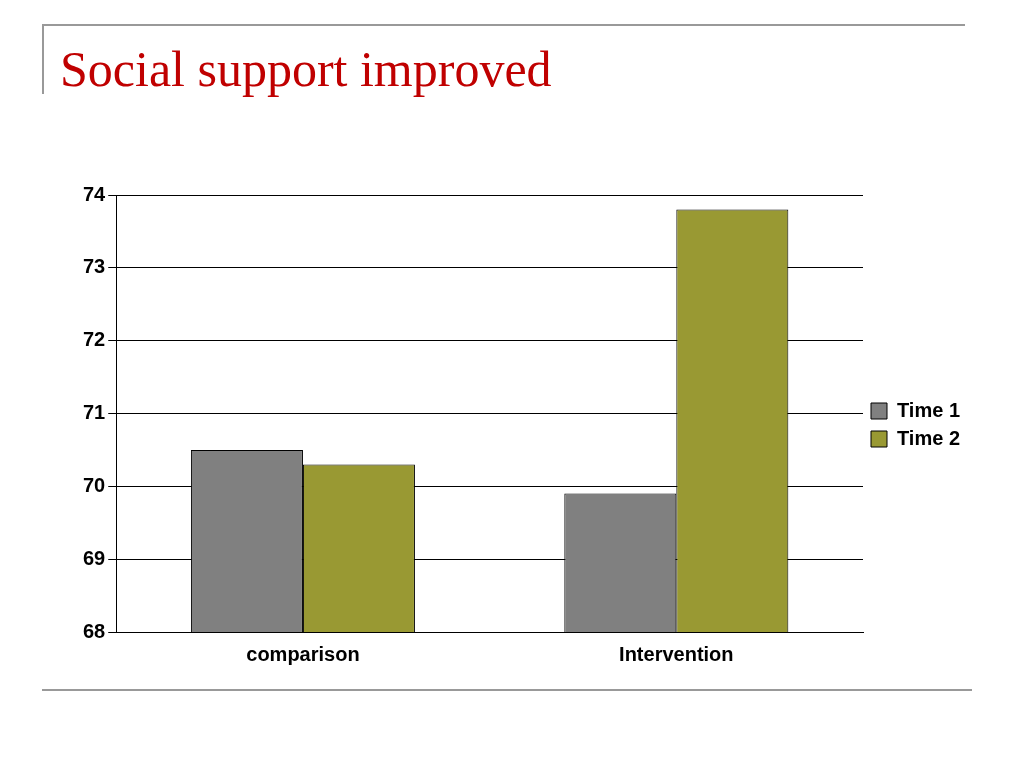 Image resolution: width=1024 pixels, height=768 pixels. What do you see at coordinates (676, 653) in the screenshot?
I see `x-tick-label: Intervention` at bounding box center [676, 653].